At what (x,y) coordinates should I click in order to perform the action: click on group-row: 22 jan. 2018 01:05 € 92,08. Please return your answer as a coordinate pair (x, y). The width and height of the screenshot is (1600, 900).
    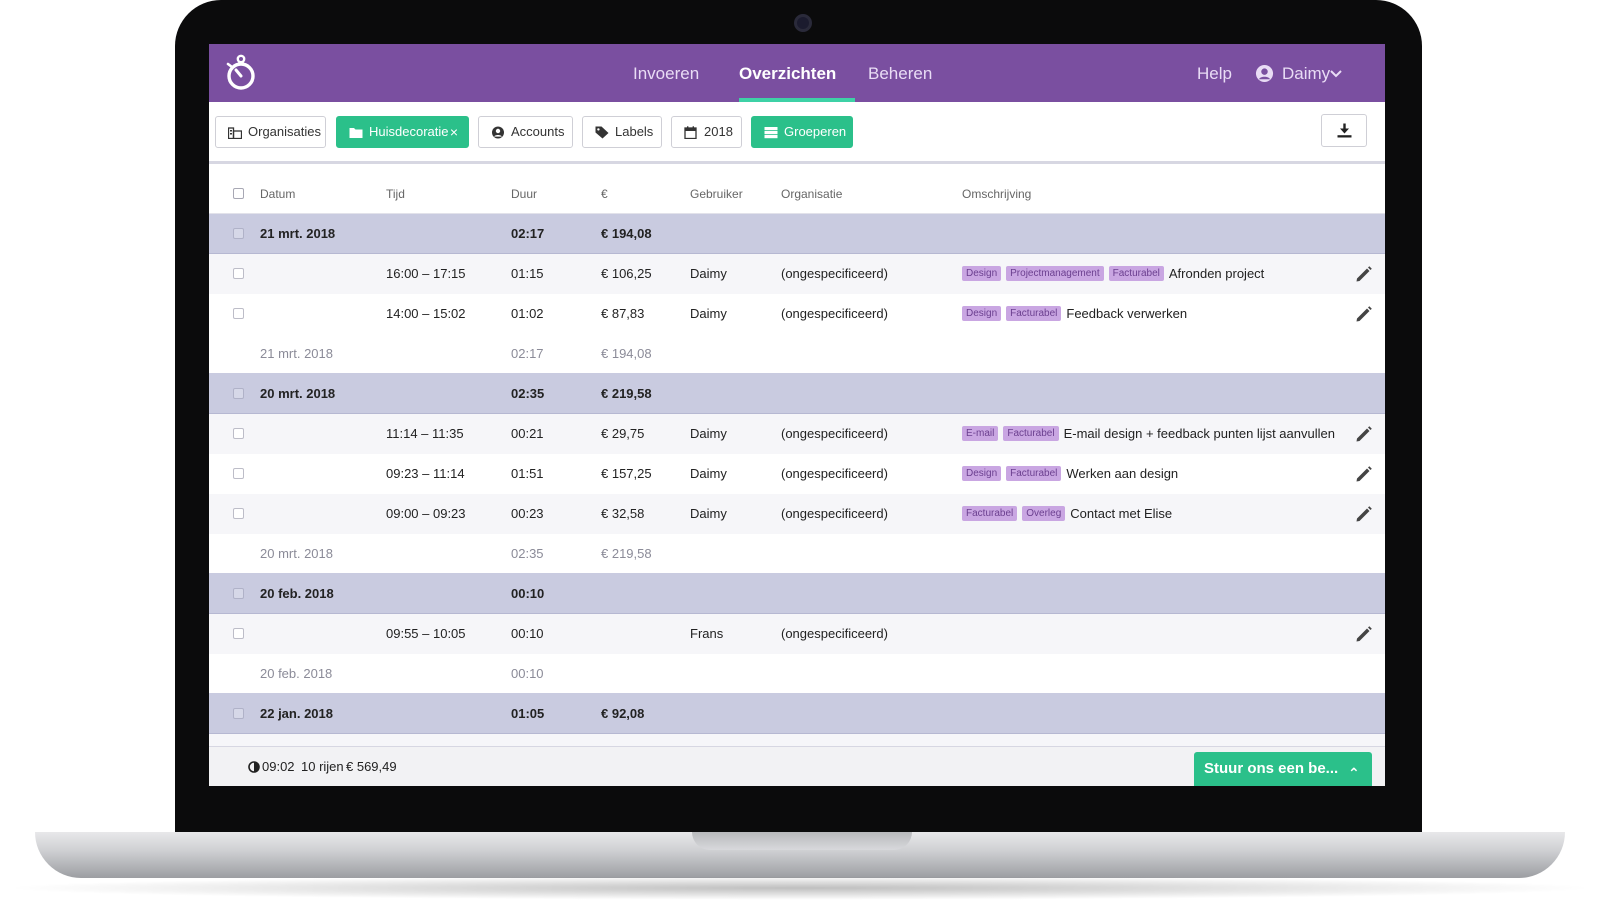
    Looking at the image, I should click on (797, 714).